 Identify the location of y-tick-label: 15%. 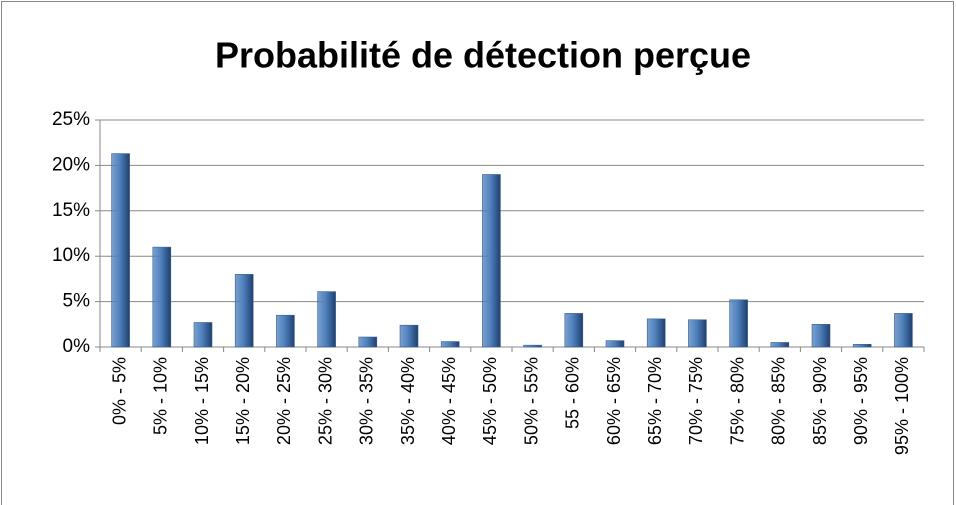
(71, 210).